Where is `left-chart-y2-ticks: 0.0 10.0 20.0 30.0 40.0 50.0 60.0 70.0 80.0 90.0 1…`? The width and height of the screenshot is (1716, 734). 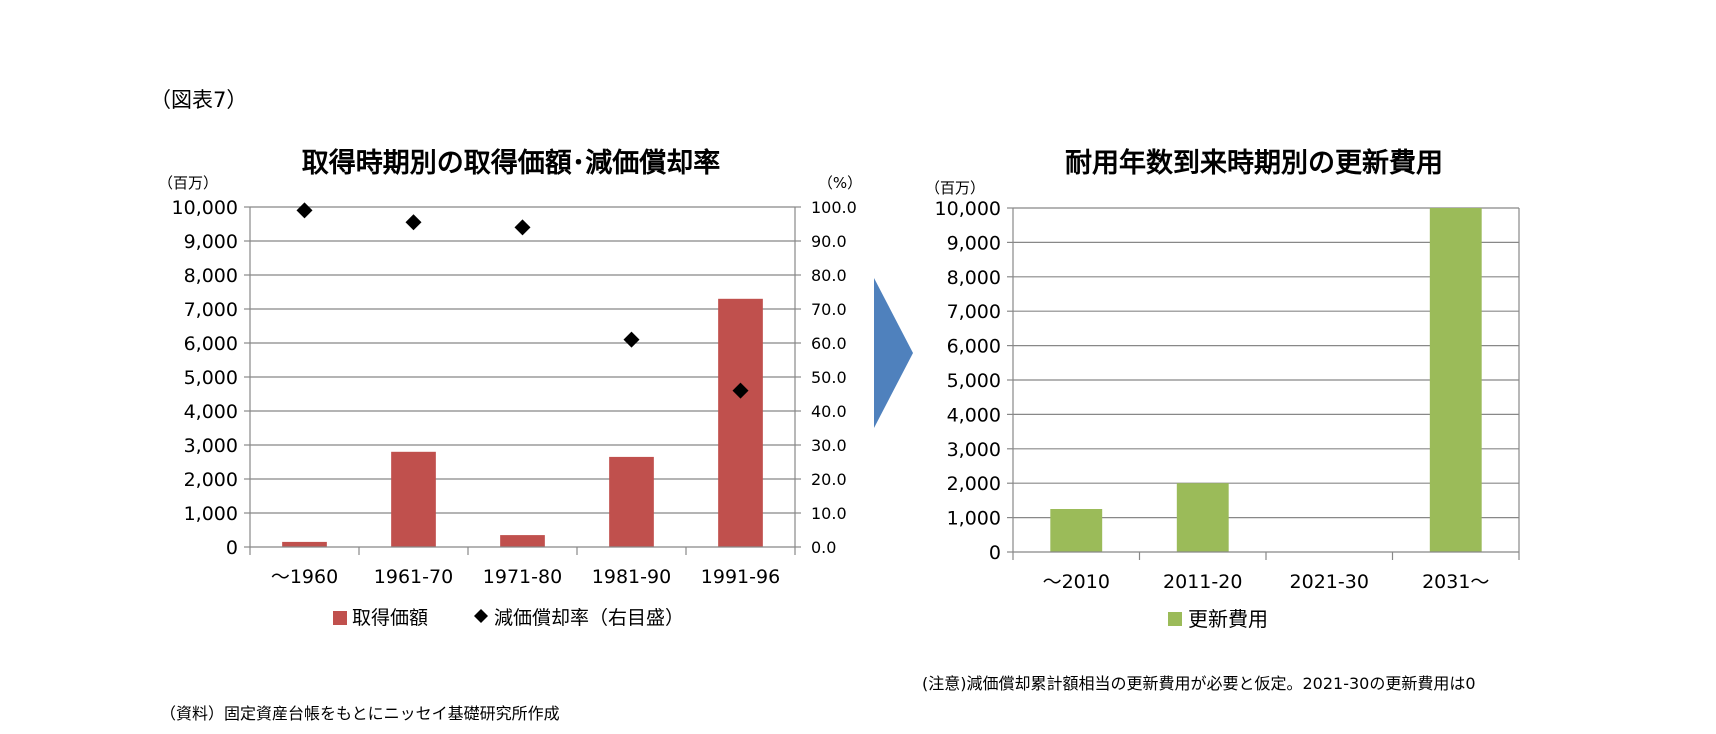
left-chart-y2-ticks: 0.0 10.0 20.0 30.0 40.0 50.0 60.0 70.0 80.0 90.0 1… is located at coordinates (834, 377).